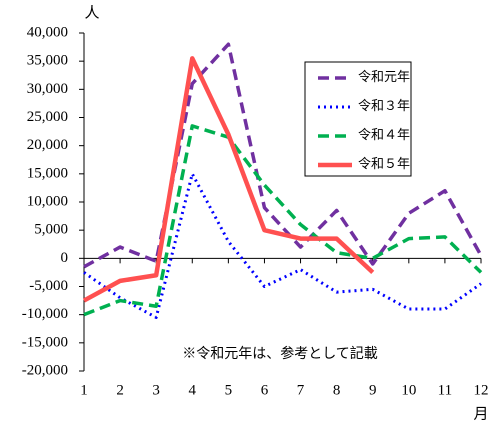  What do you see at coordinates (45, 314) in the screenshot?
I see `y-tick-label: -10,000` at bounding box center [45, 314].